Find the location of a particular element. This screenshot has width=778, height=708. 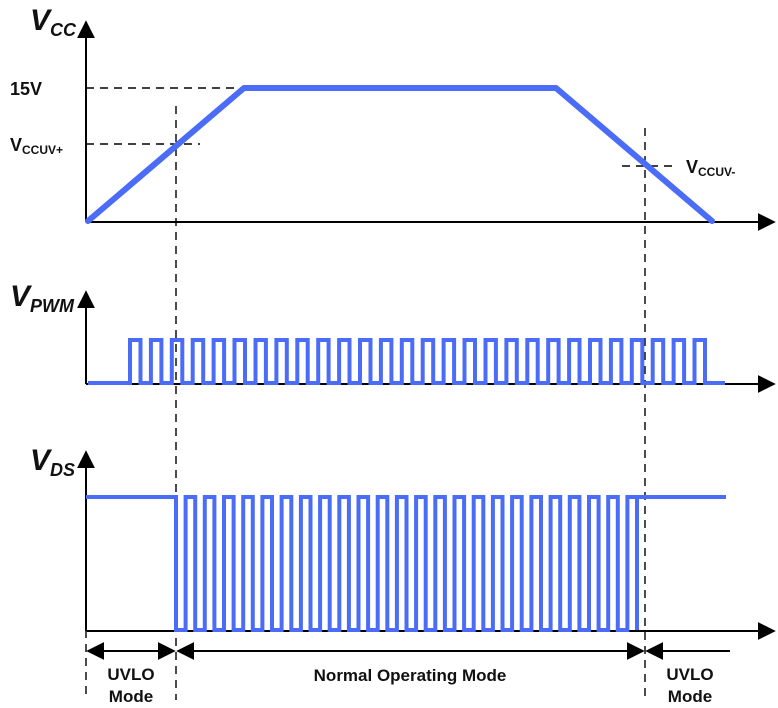

vpwm-waveform is located at coordinates (406, 361).